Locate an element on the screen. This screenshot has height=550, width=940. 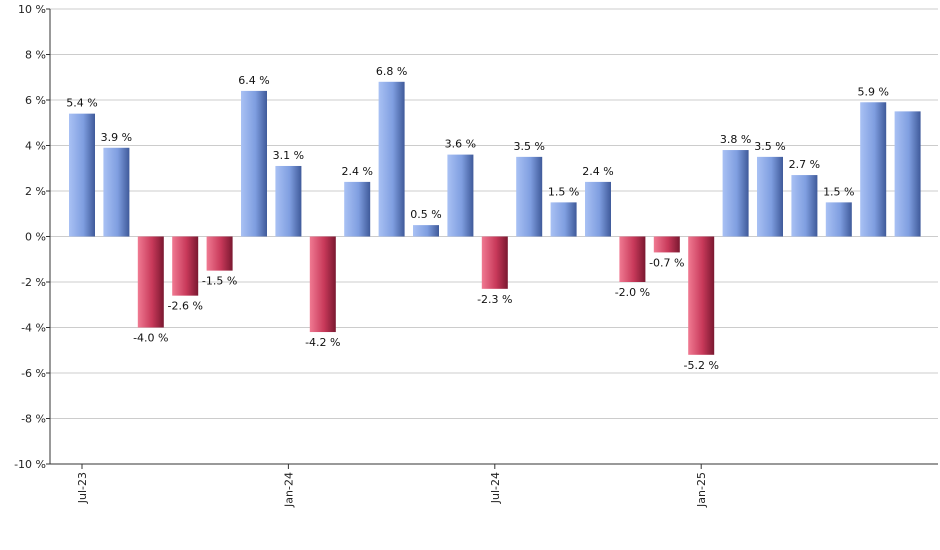
bar-value-label: -5.2 % is located at coordinates (700, 365).